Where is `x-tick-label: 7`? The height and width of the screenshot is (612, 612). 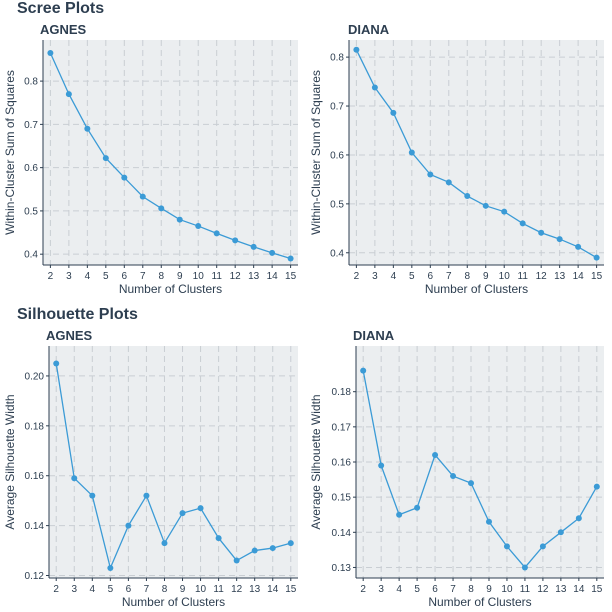
x-tick-label: 7 is located at coordinates (143, 276).